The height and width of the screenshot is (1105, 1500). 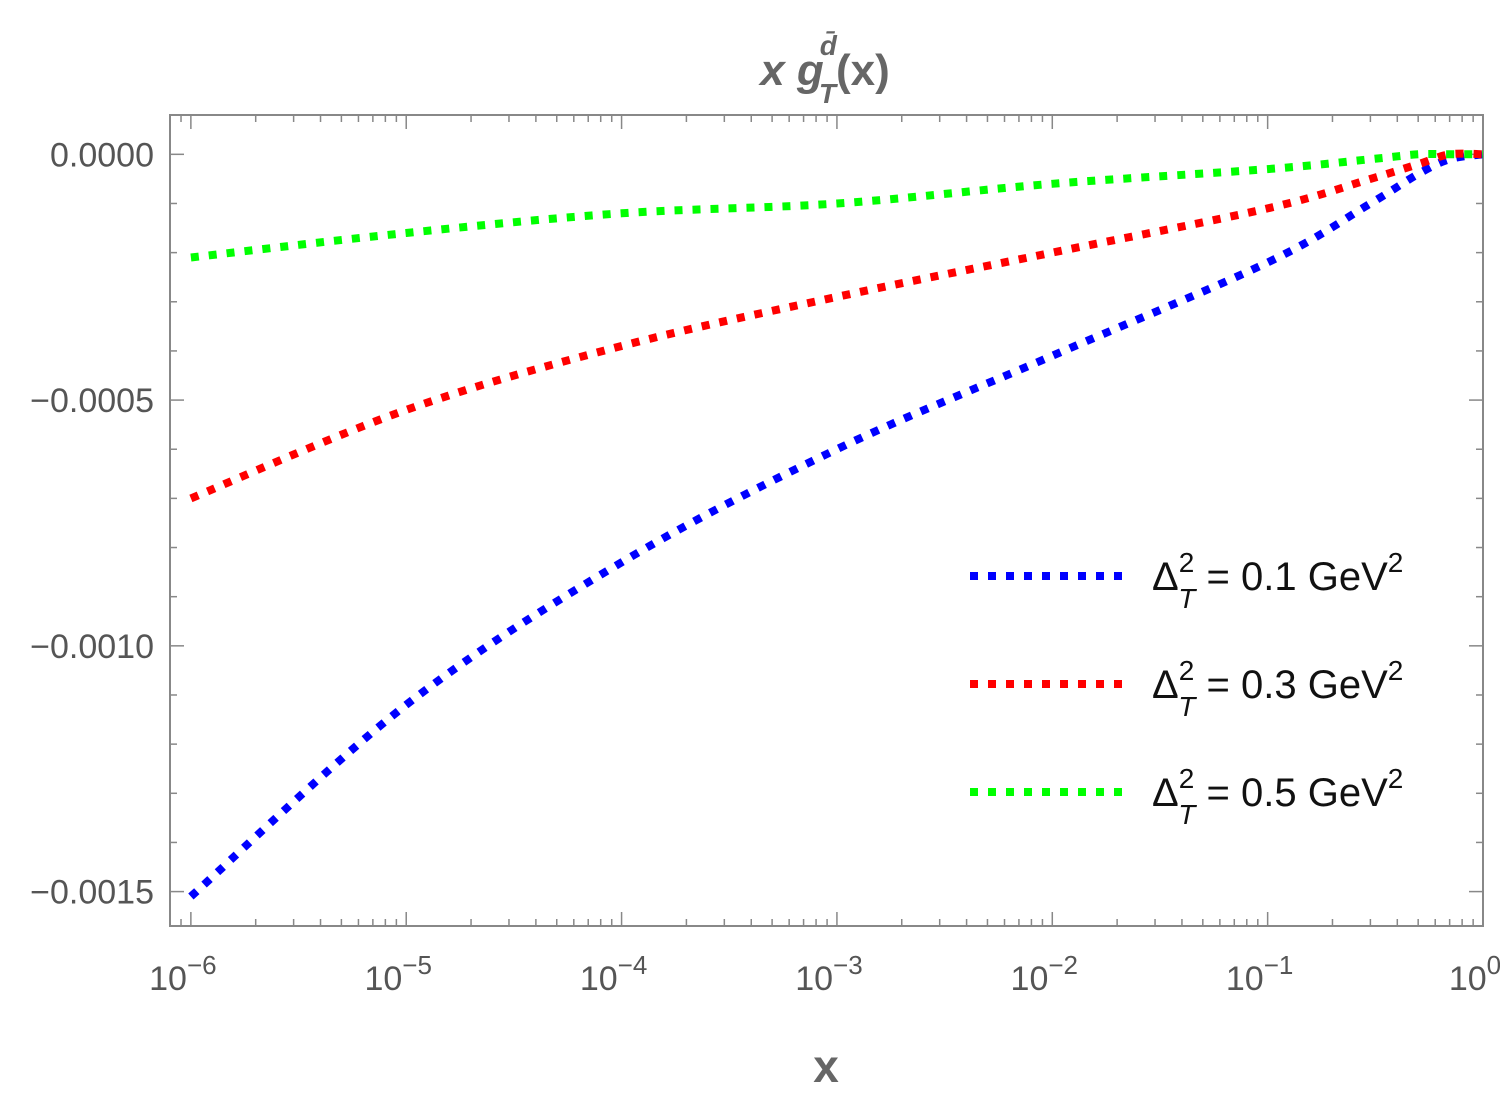 I want to click on title-suffix: (x), so click(x=863, y=70).